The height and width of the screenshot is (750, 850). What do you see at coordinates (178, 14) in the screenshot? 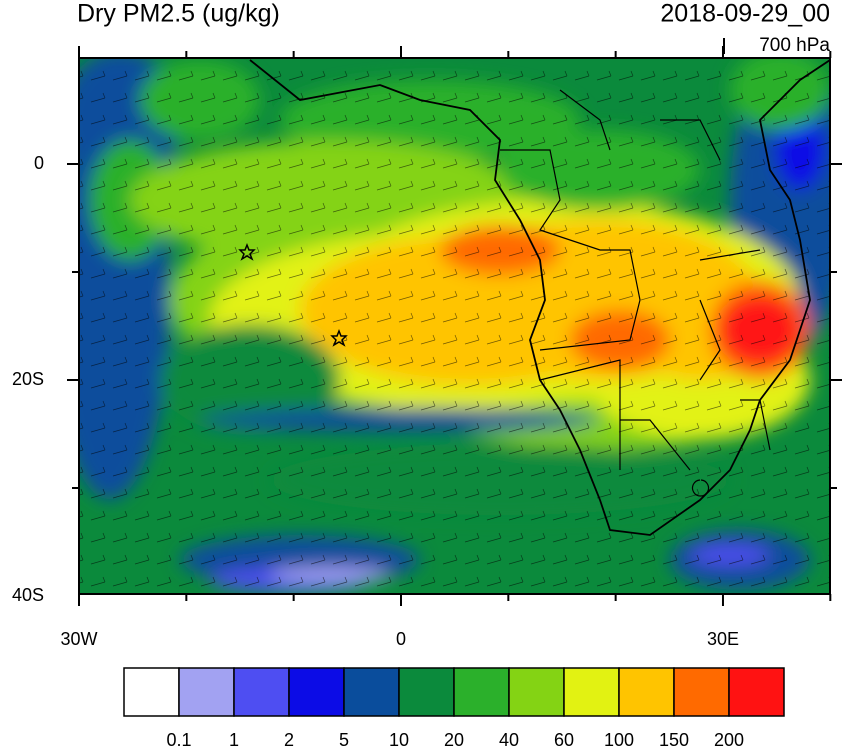
I see `title: Dry PM2.5 (ug/kg)` at bounding box center [178, 14].